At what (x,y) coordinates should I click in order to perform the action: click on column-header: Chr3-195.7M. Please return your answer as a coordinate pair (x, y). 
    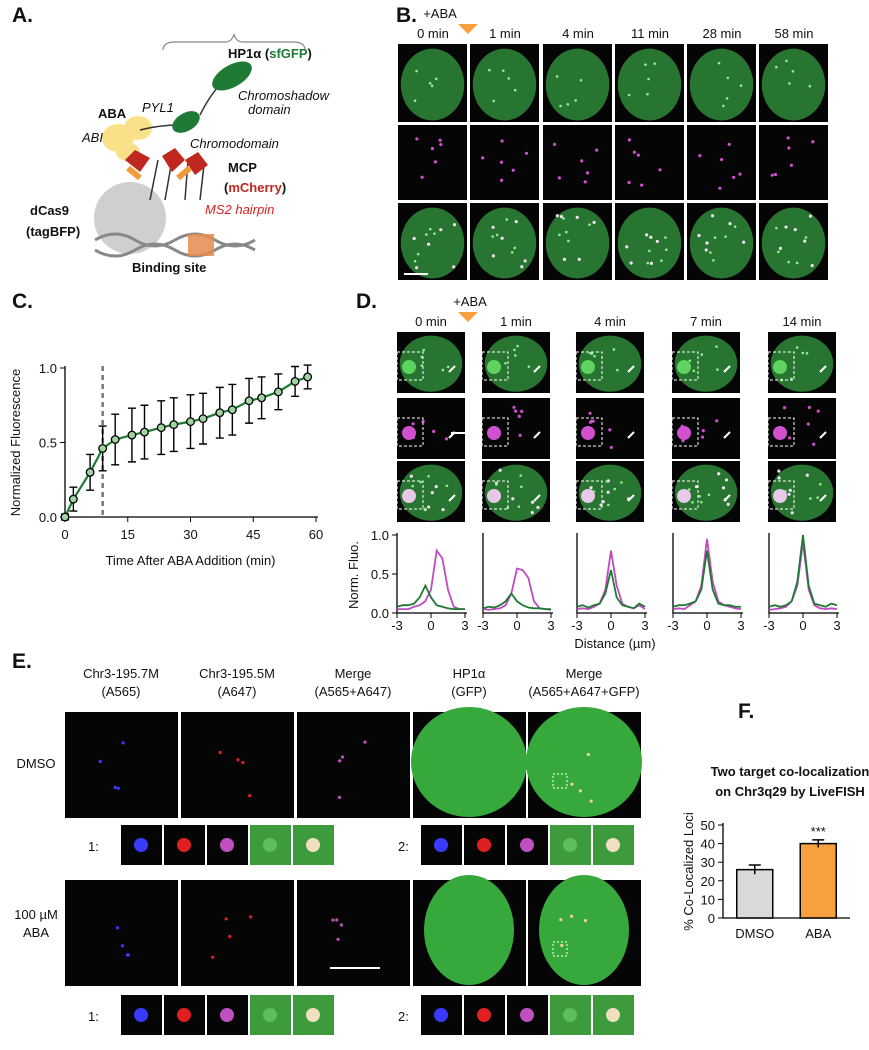
    Looking at the image, I should click on (121, 673).